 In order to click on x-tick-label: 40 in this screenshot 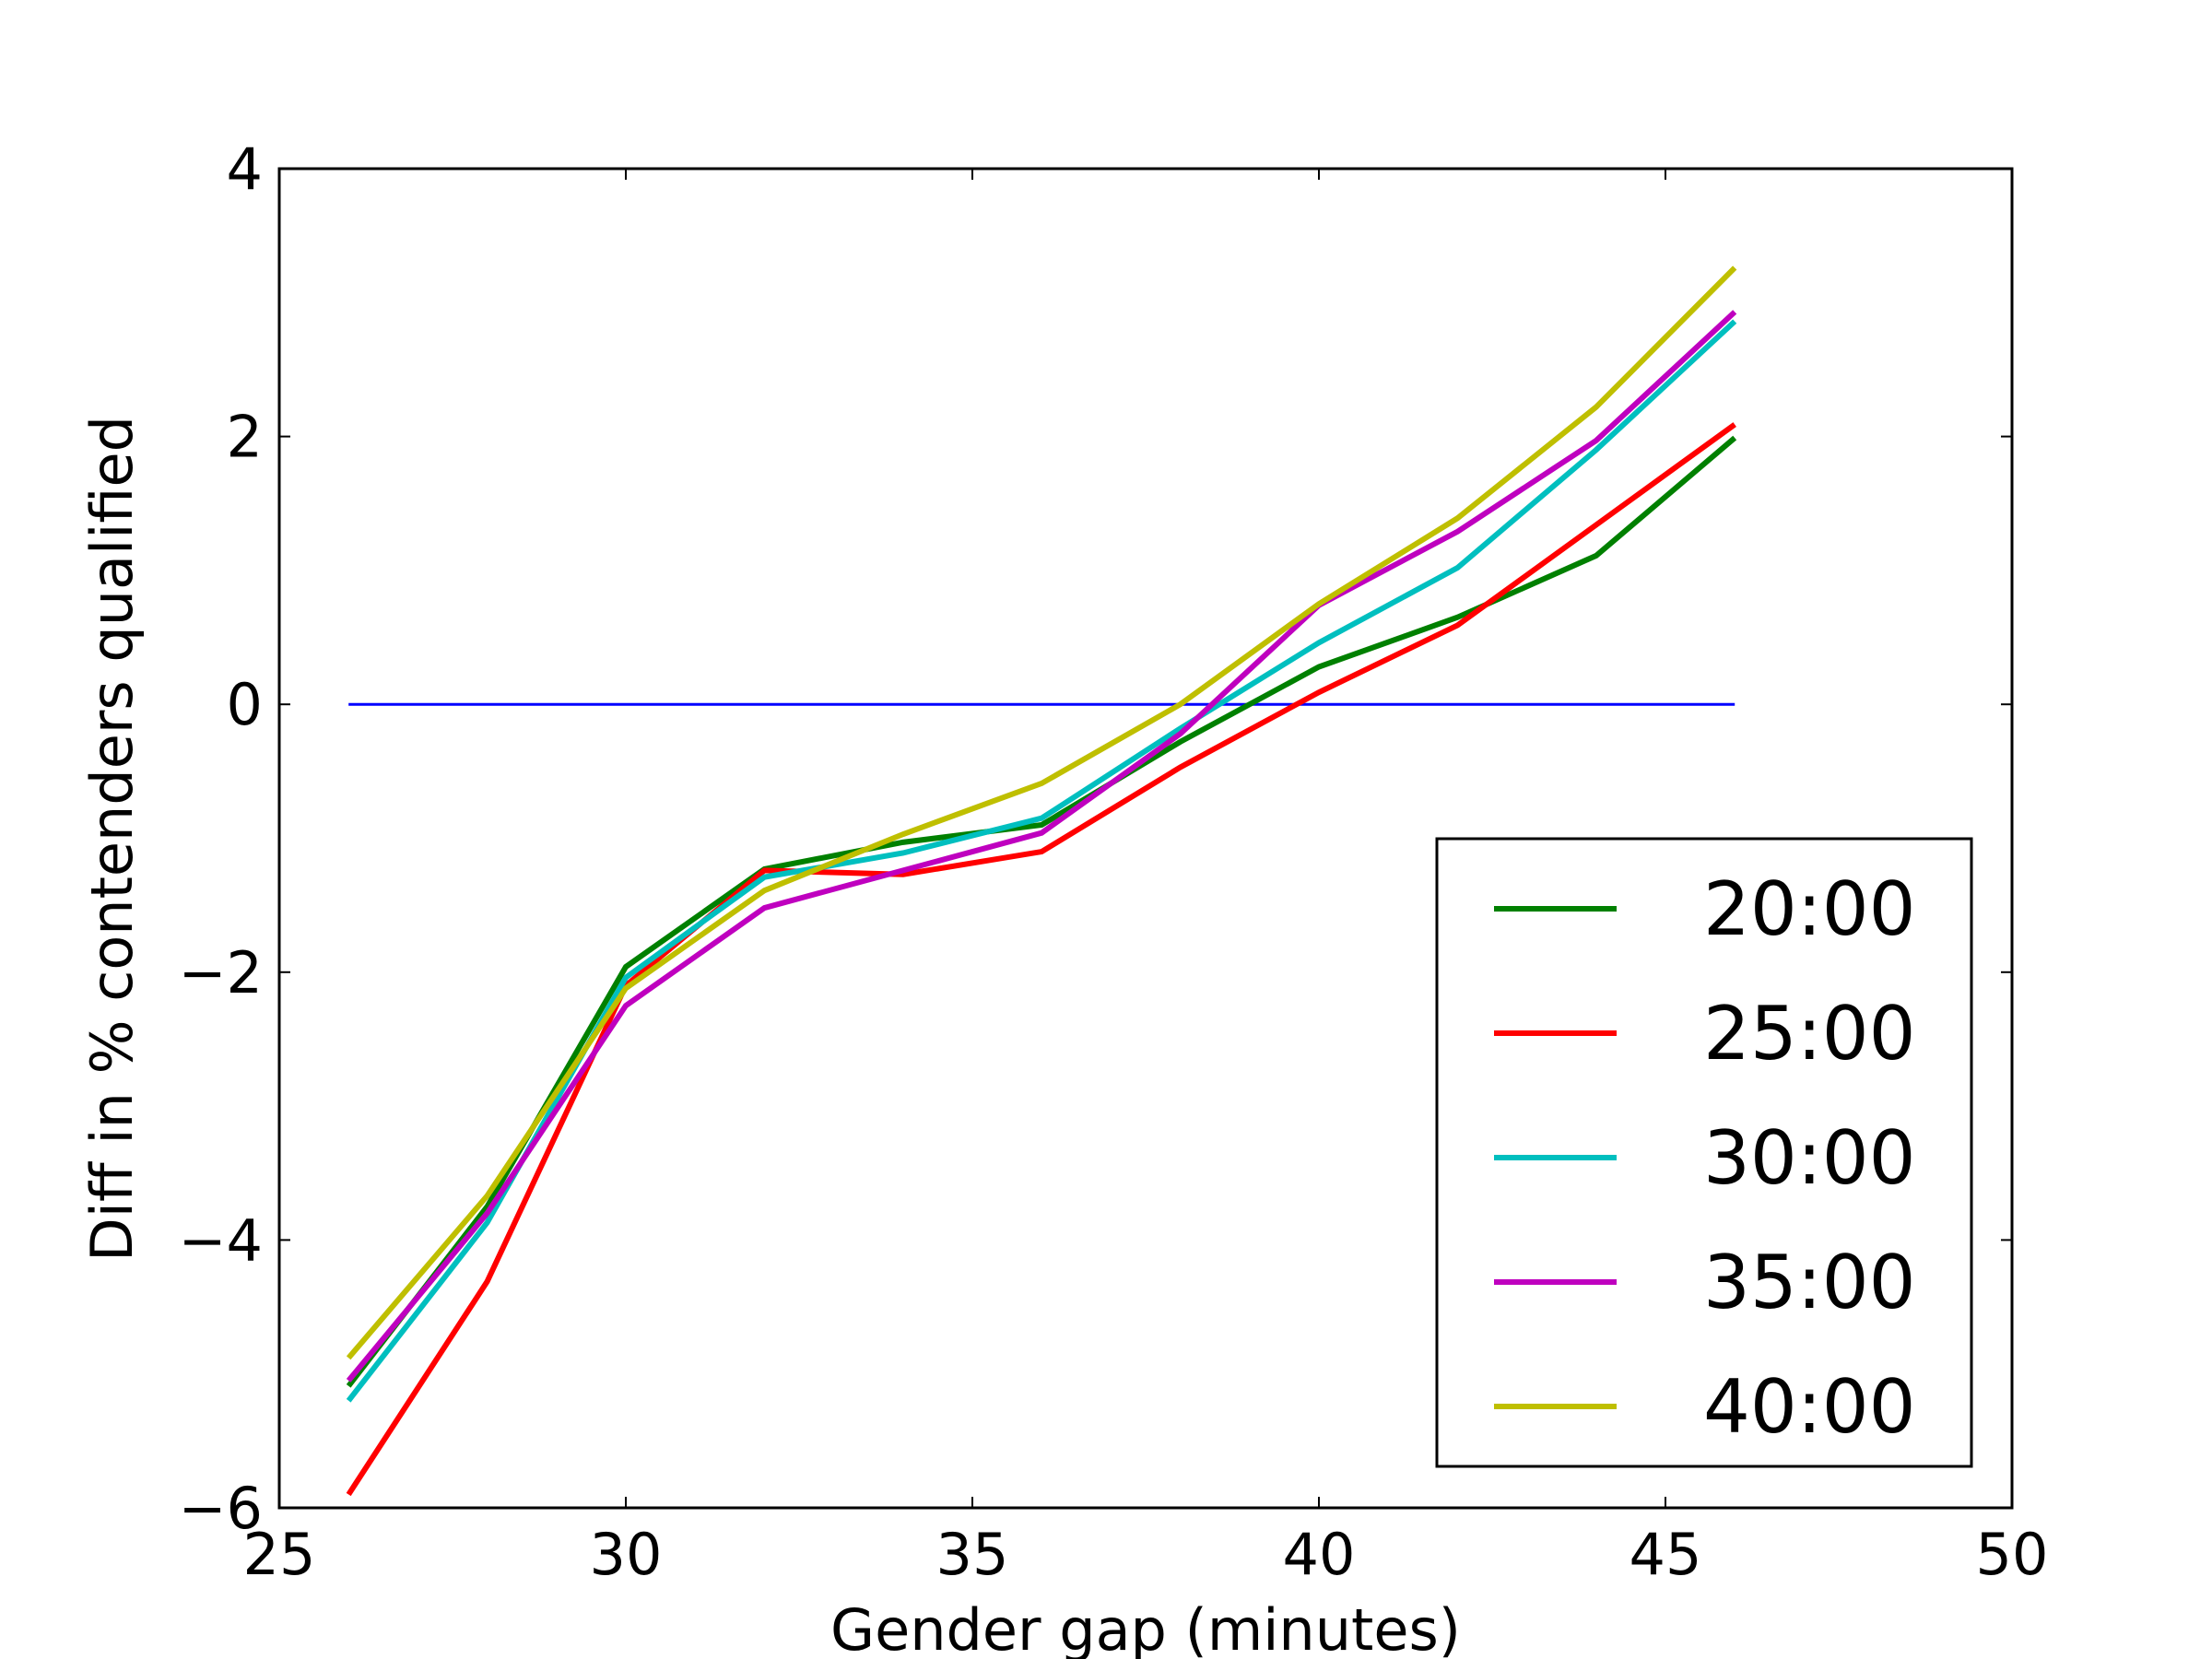, I will do `click(1319, 1554)`.